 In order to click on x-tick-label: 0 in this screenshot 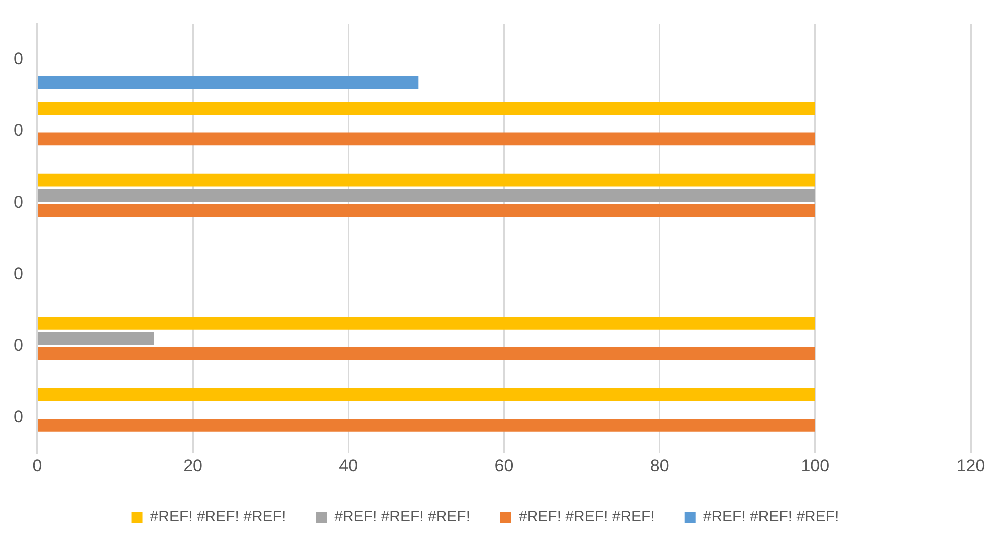, I will do `click(37, 466)`.